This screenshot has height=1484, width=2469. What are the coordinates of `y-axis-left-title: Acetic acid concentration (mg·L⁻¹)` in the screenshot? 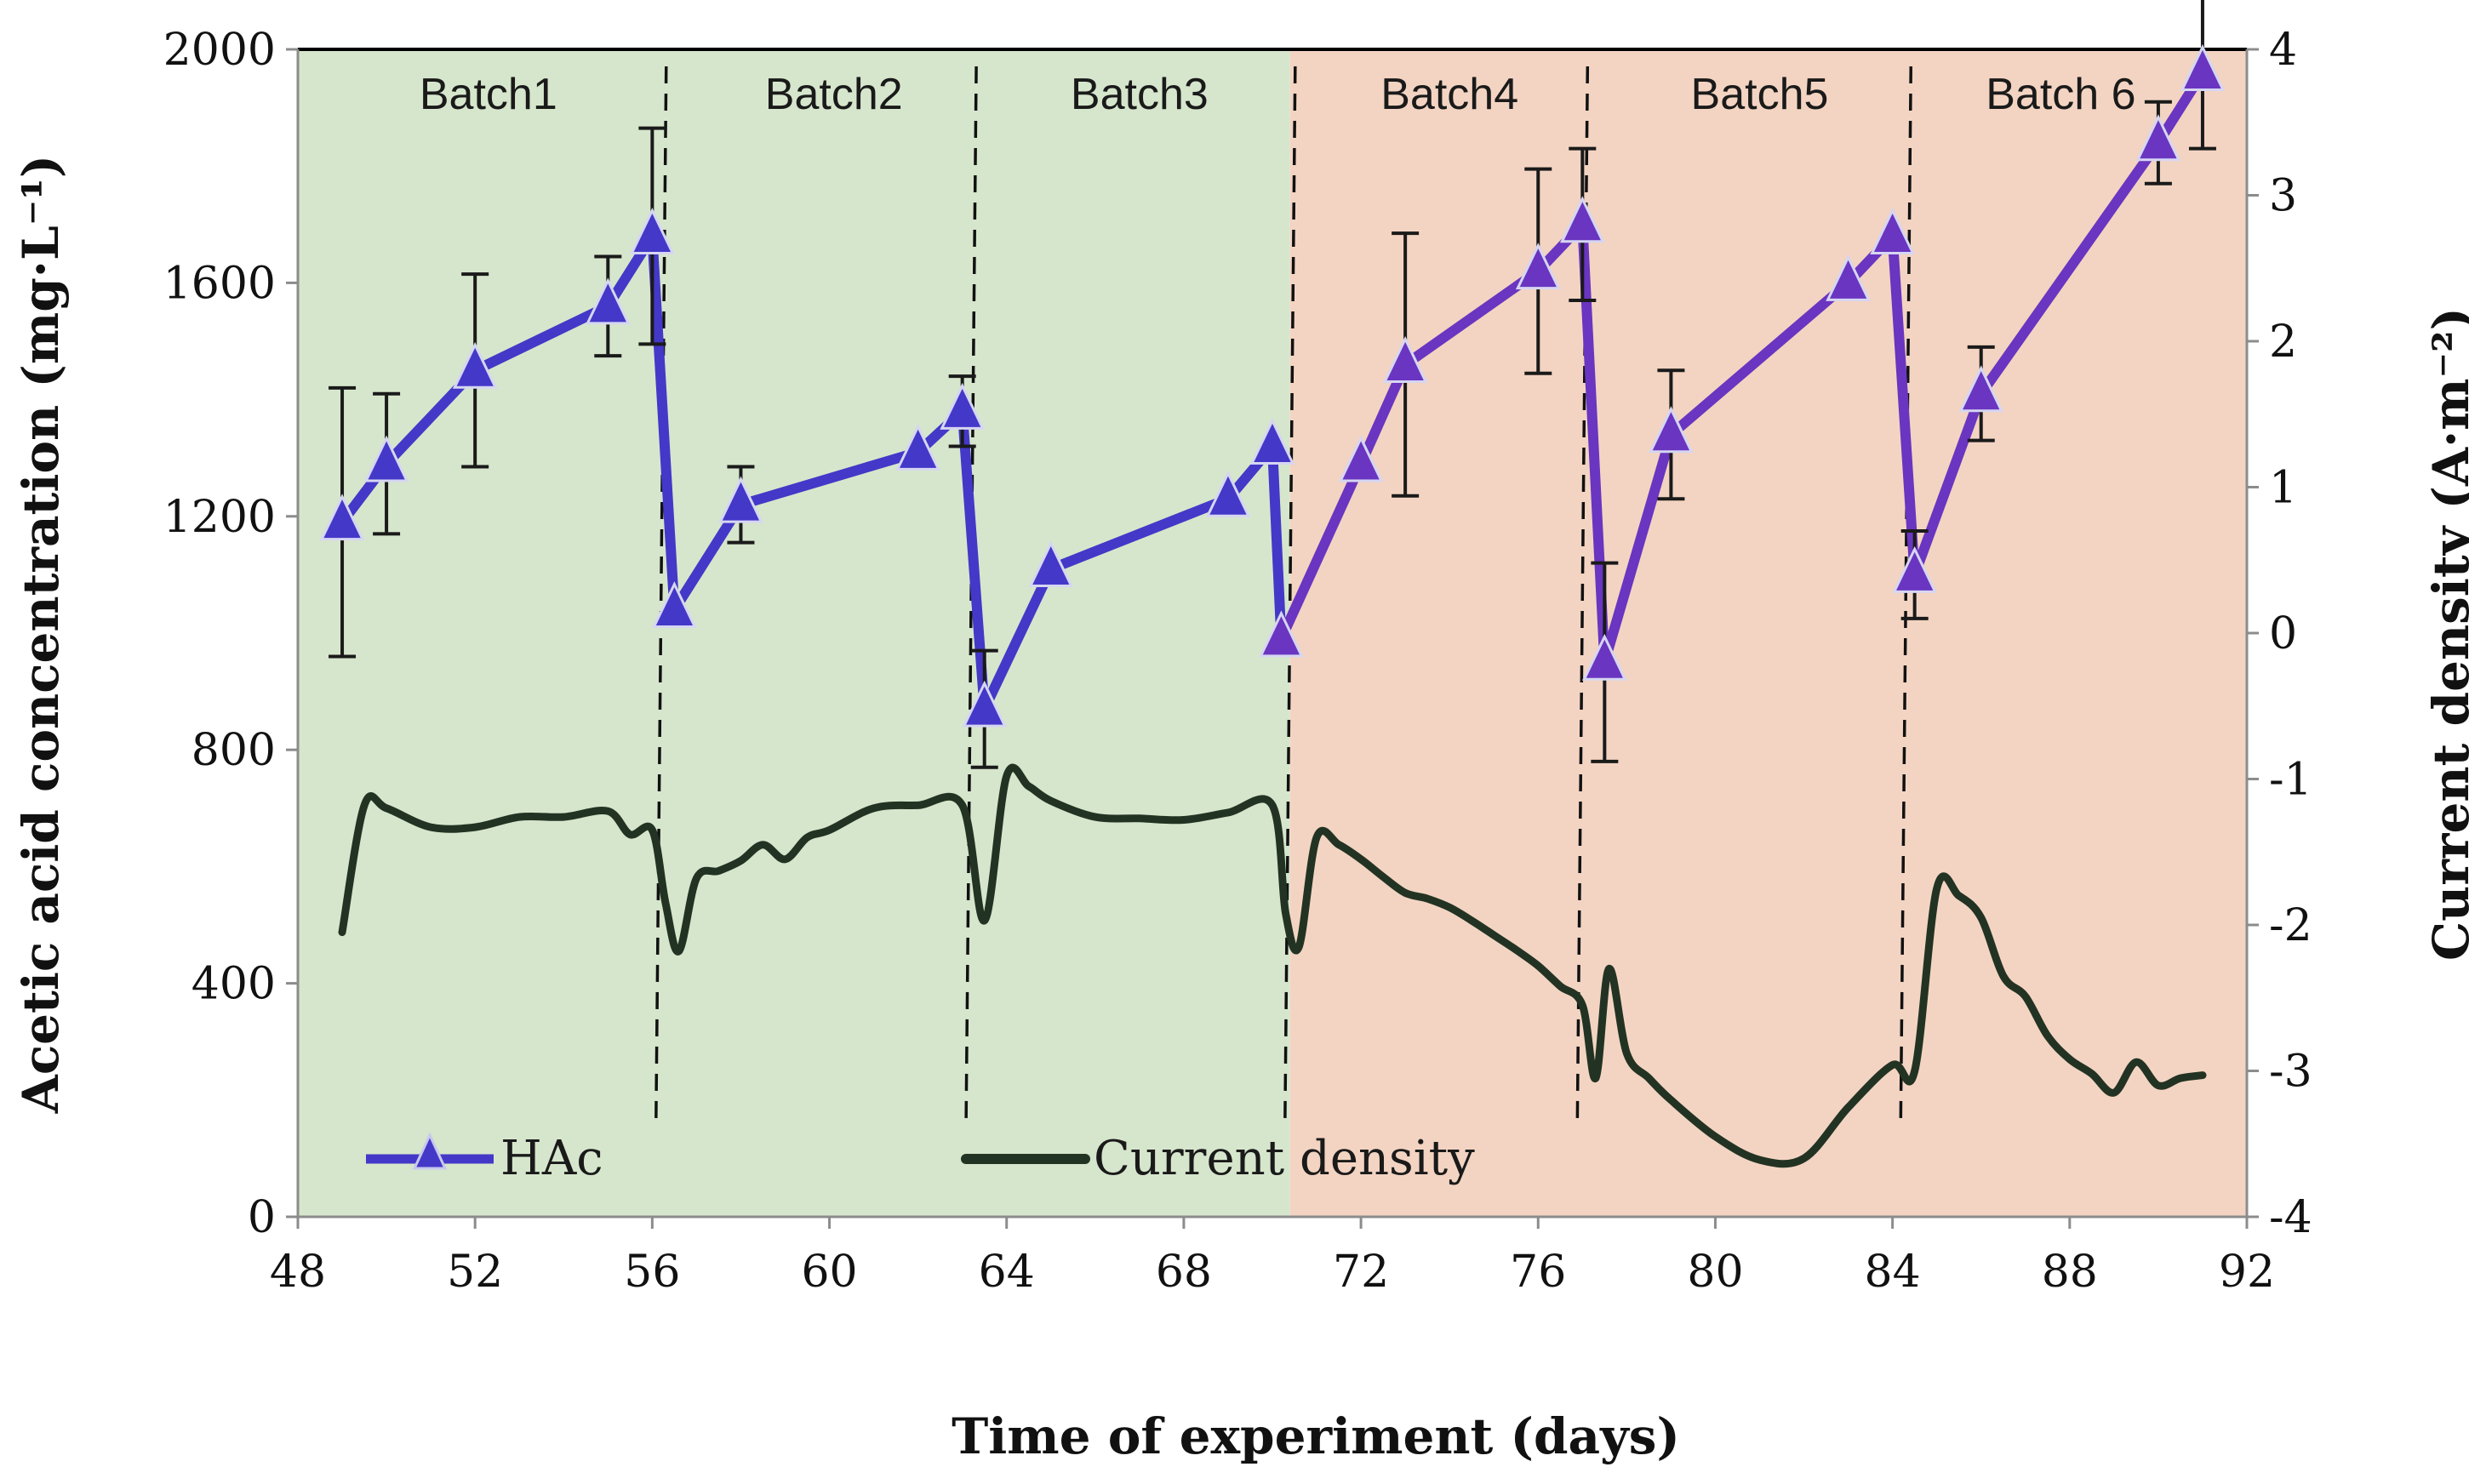 It's located at (41, 634).